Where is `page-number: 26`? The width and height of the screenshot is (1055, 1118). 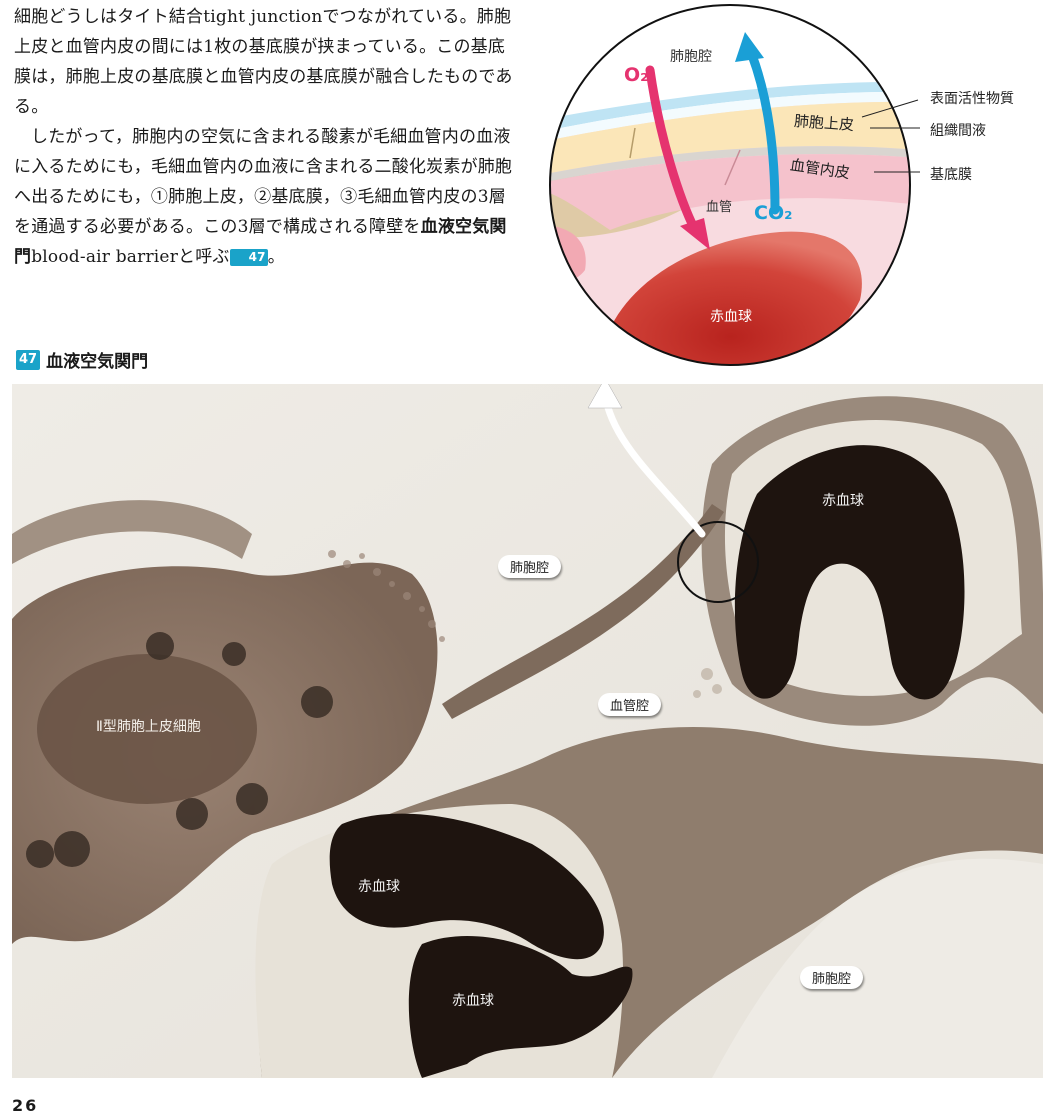
page-number: 26 is located at coordinates (25, 1105).